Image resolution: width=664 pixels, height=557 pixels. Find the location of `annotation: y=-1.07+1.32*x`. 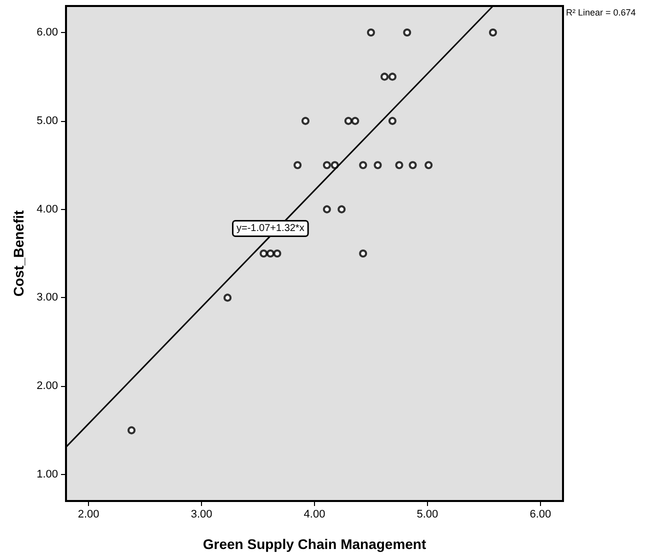

annotation: y=-1.07+1.32*x is located at coordinates (270, 228).